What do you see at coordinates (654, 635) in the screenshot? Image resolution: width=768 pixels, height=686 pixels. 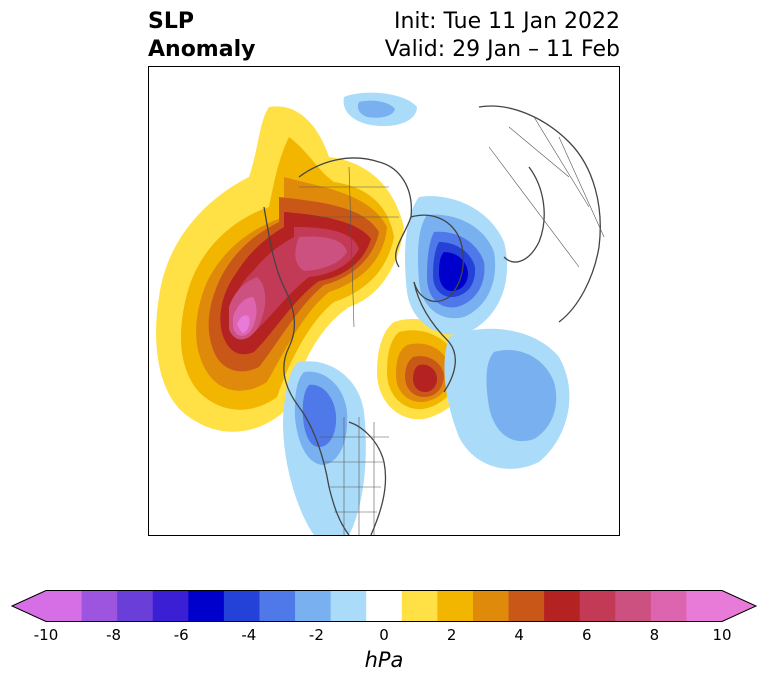 I see `colorbar-tick-label: 8` at bounding box center [654, 635].